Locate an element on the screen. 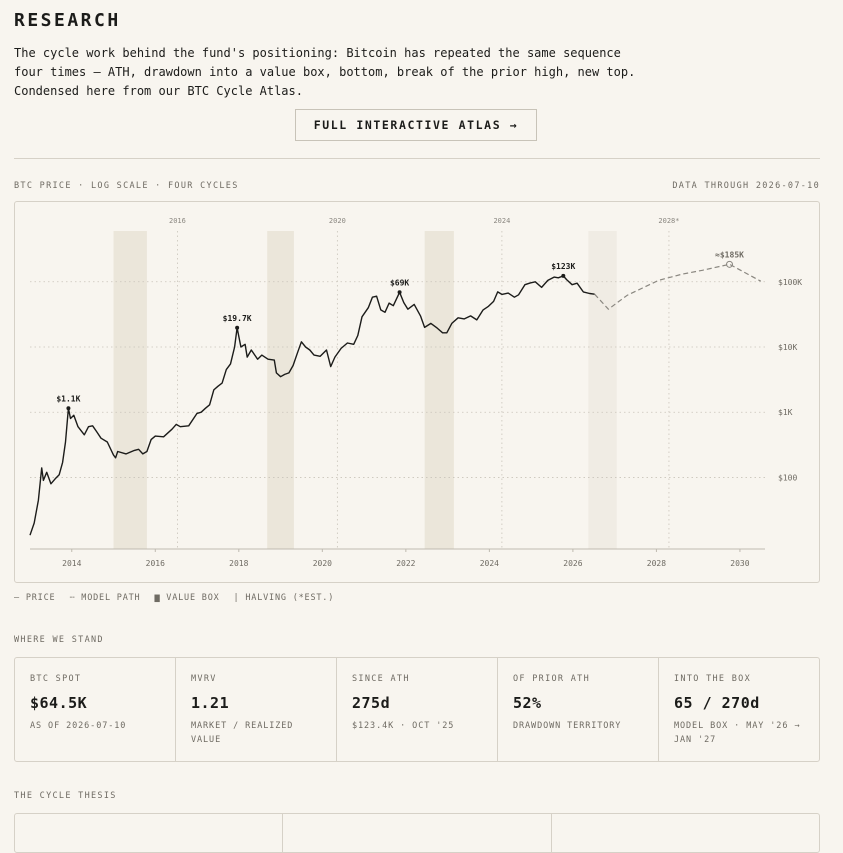 This screenshot has height=853, width=843. y-tick-label: $1K is located at coordinates (785, 412).